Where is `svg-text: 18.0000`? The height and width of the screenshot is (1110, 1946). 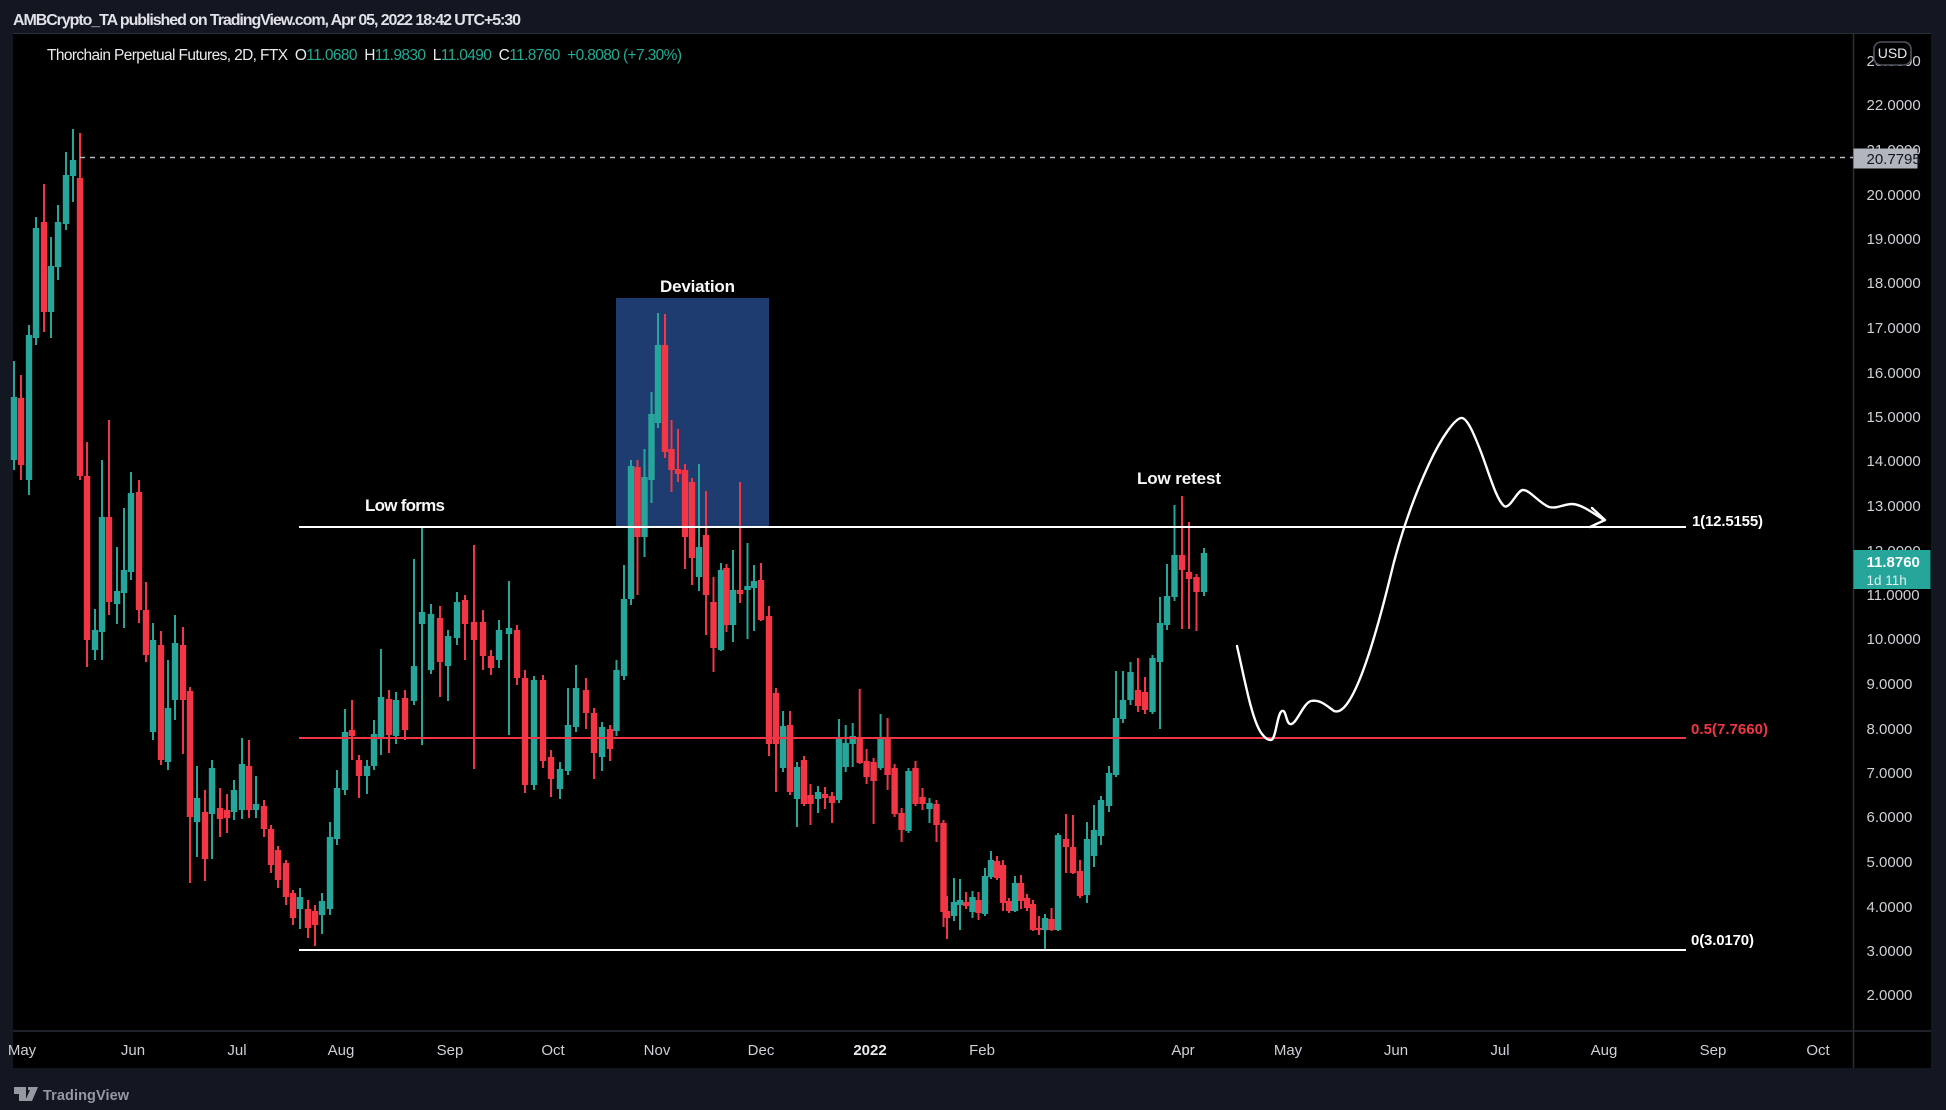
svg-text: 18.0000 is located at coordinates (1894, 283).